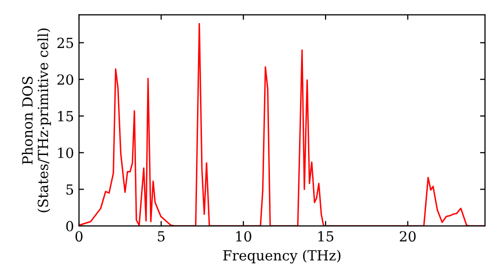 This screenshot has width=500, height=280. I want to click on y-tick-label: 20, so click(65, 79).